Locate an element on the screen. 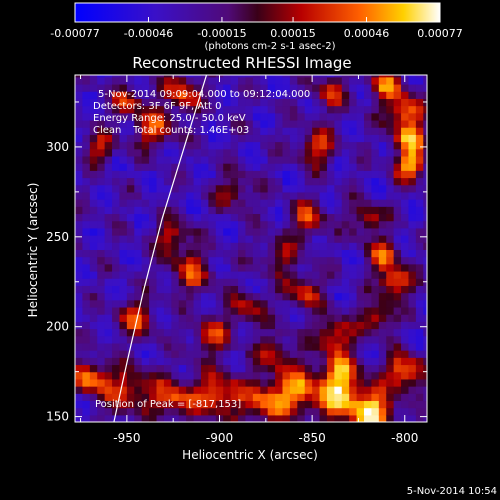  colorbar-tick-label: -0.00077 is located at coordinates (74, 33).